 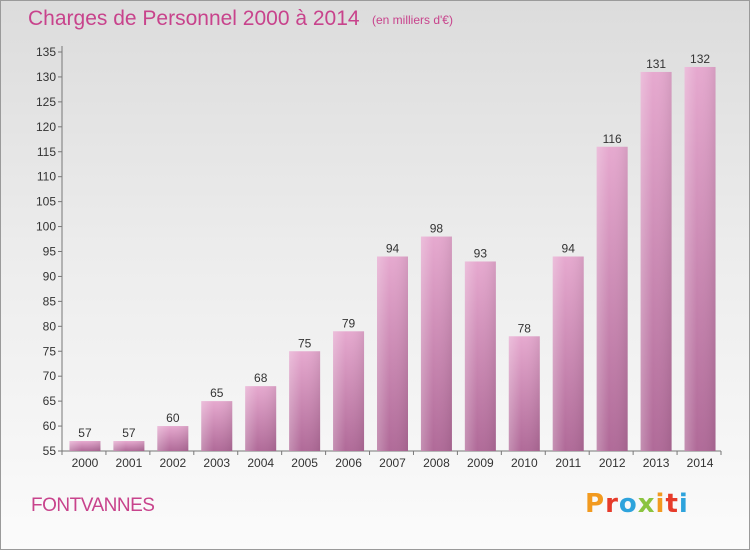 I want to click on y-tick-label: 70, so click(x=50, y=376).